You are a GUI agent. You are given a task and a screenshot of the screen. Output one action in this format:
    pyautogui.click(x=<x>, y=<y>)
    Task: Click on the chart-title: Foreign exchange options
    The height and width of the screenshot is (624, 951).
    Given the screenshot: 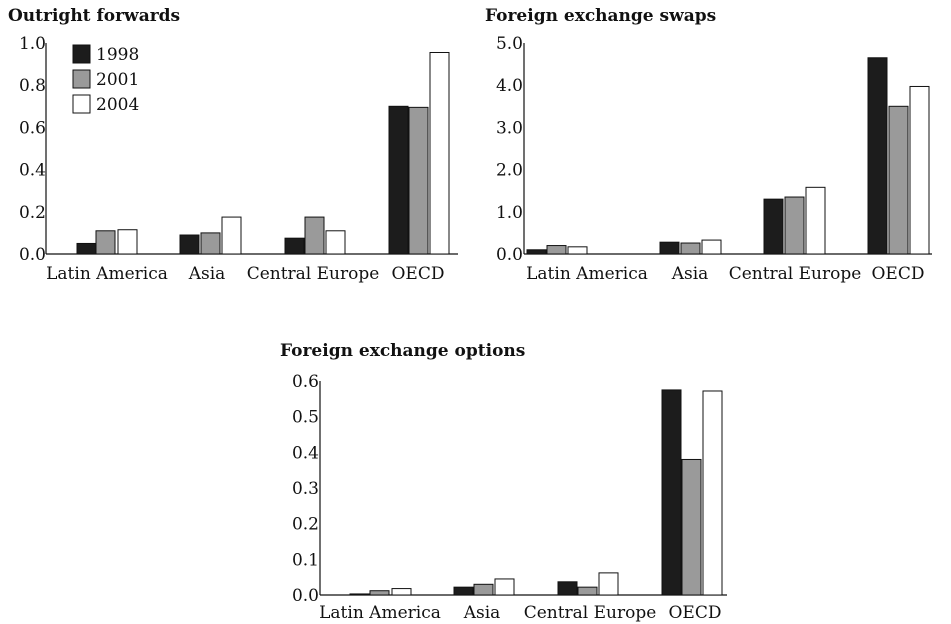 What is the action you would take?
    pyautogui.click(x=402, y=351)
    